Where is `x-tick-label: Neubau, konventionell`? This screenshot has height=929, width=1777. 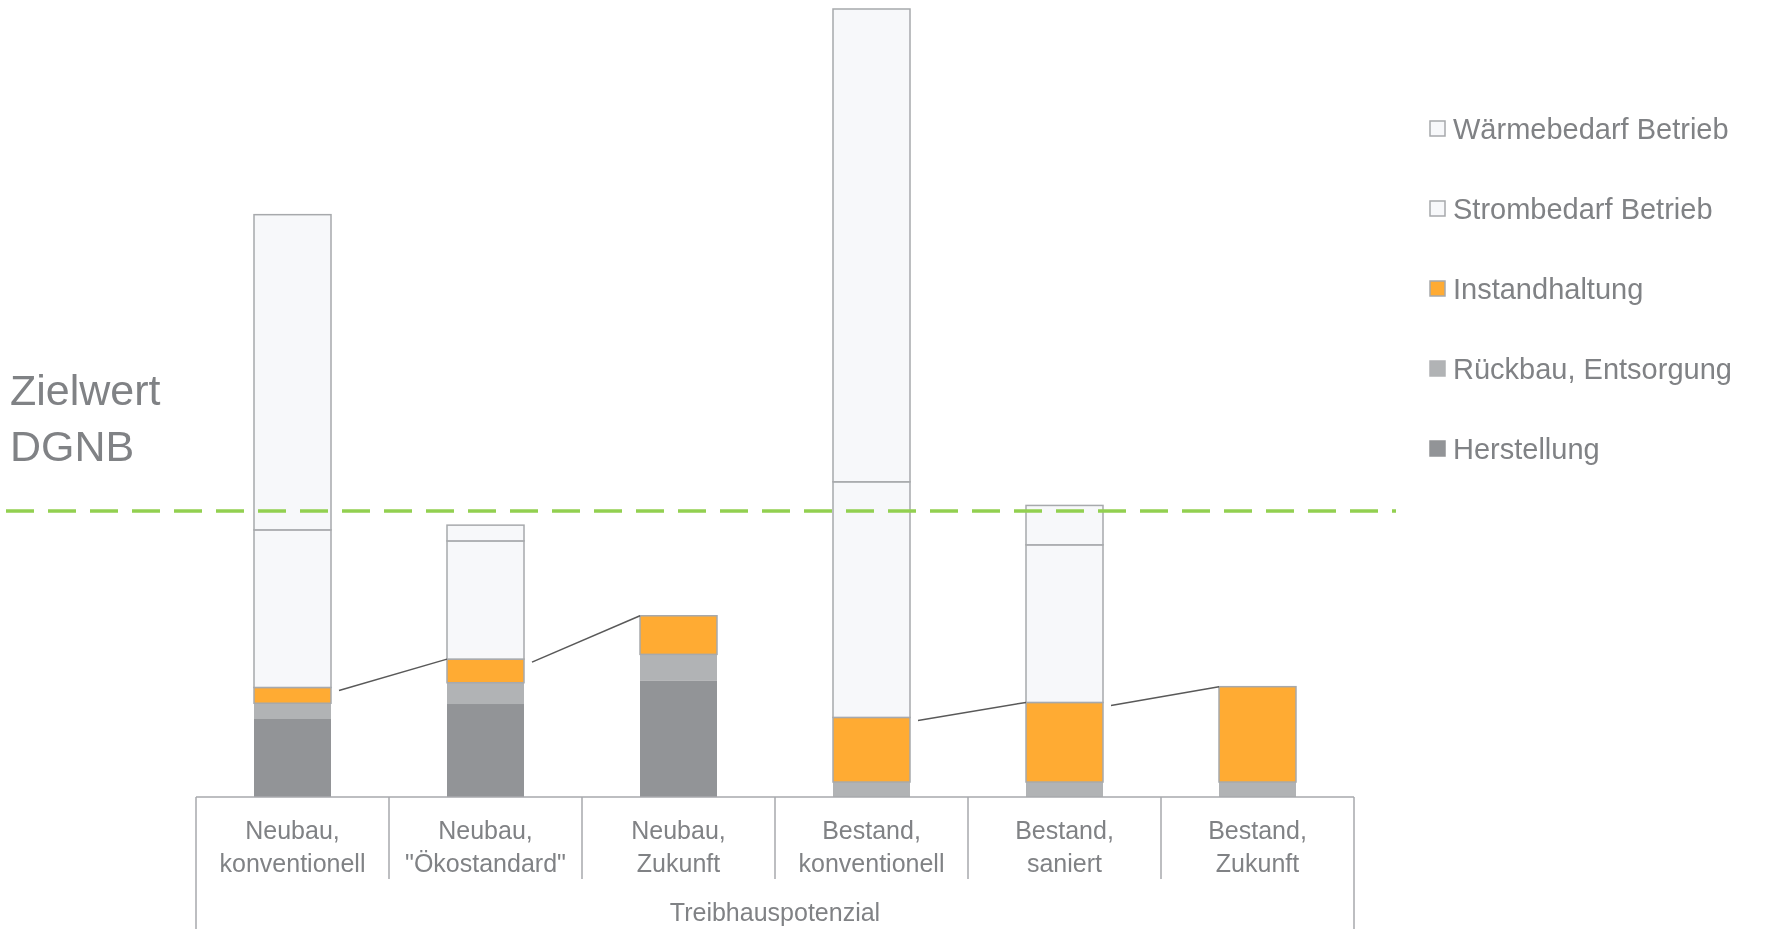 x-tick-label: Neubau, konventionell is located at coordinates (292, 846).